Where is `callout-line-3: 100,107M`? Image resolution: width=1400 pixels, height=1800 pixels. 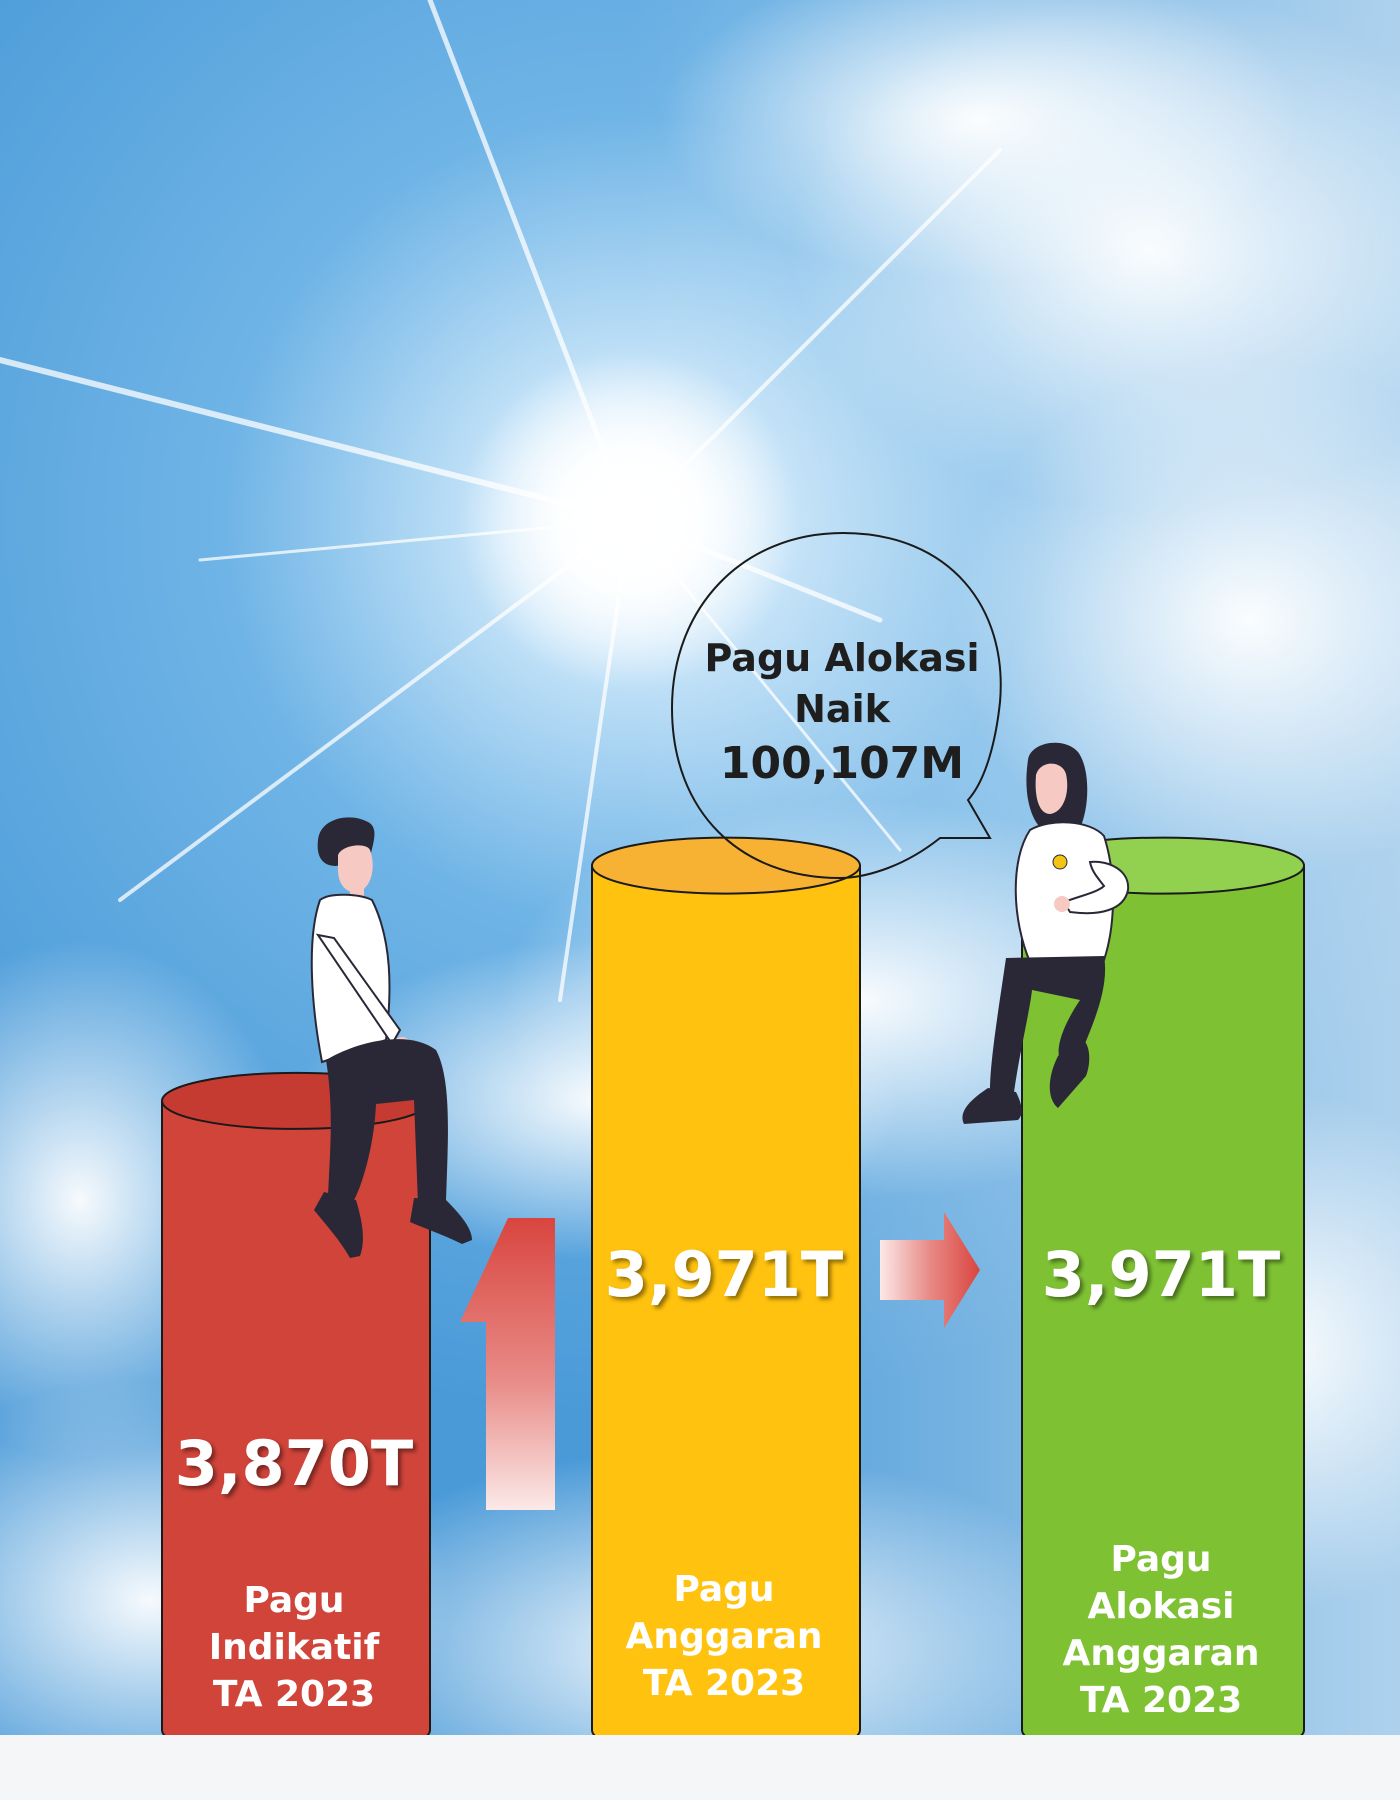 callout-line-3: 100,107M is located at coordinates (842, 763).